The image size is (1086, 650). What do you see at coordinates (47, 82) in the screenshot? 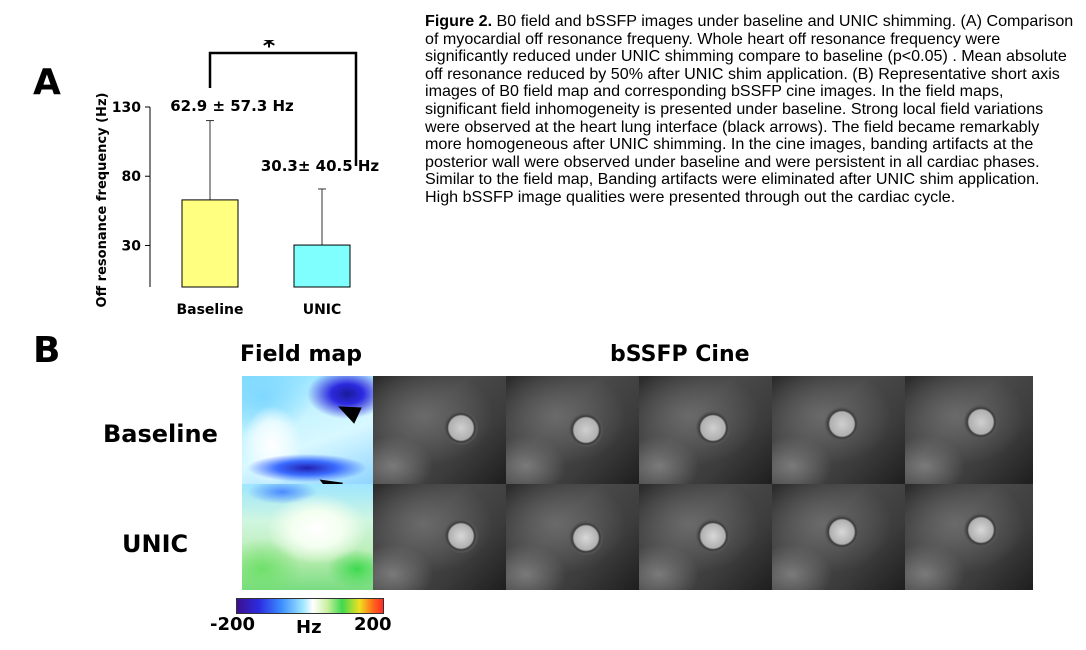
I see `panel-label-a: A` at bounding box center [47, 82].